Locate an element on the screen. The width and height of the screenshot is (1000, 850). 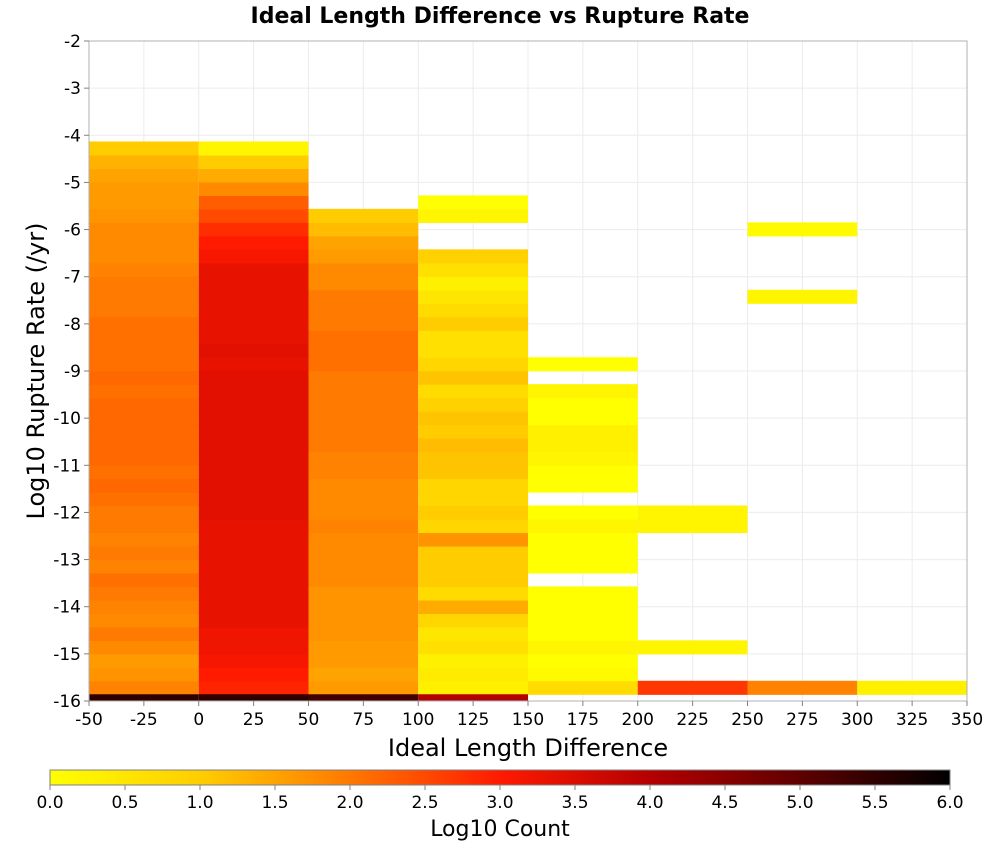
x-tick-label: 50 is located at coordinates (309, 720).